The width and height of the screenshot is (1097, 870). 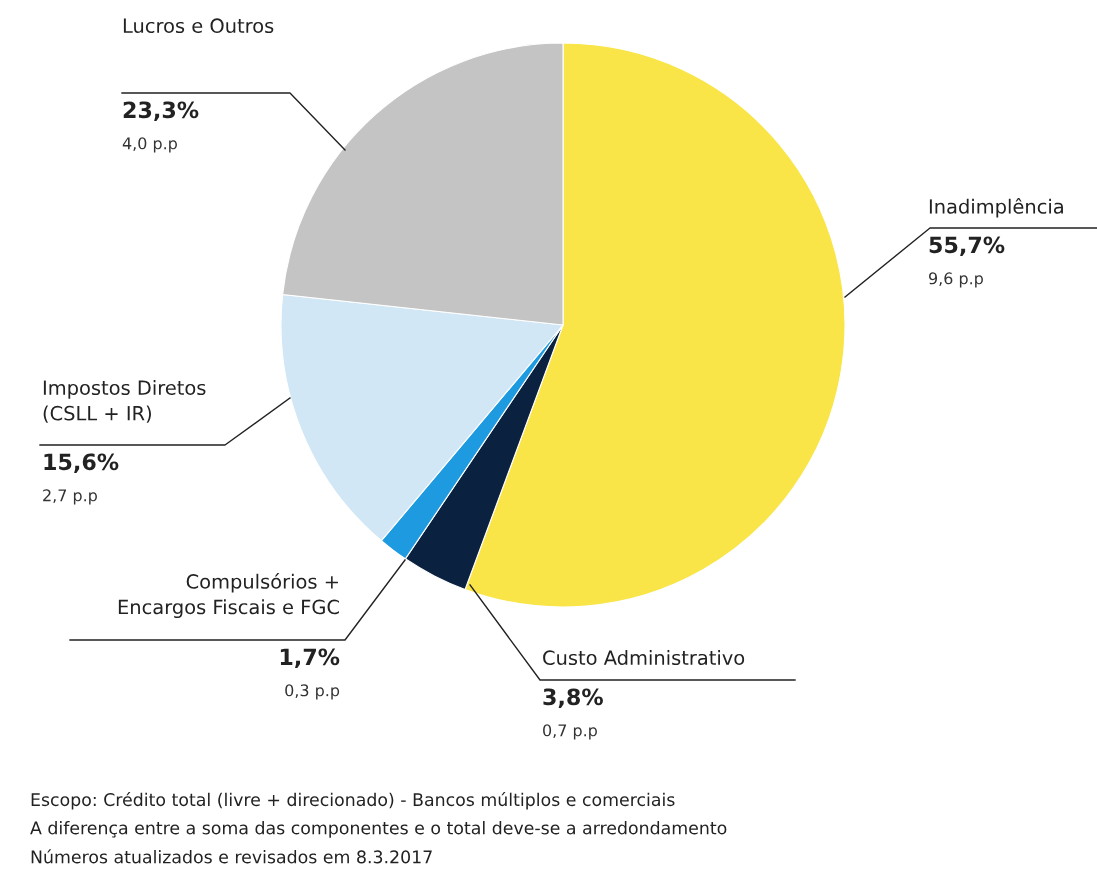 What do you see at coordinates (378, 829) in the screenshot?
I see `text: A diferença entre a soma das componentes e o total deve-se a arredondamento` at bounding box center [378, 829].